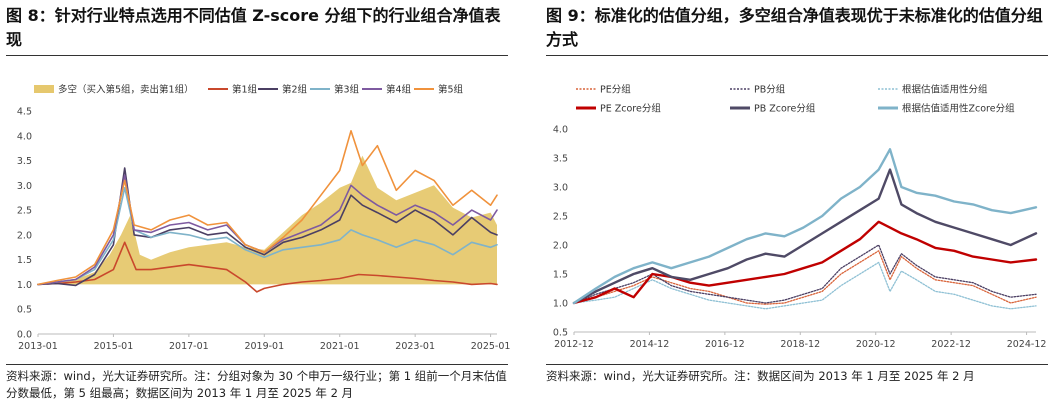 This screenshot has height=404, width=1055. I want to click on legend-label: 第1组, so click(245, 90).